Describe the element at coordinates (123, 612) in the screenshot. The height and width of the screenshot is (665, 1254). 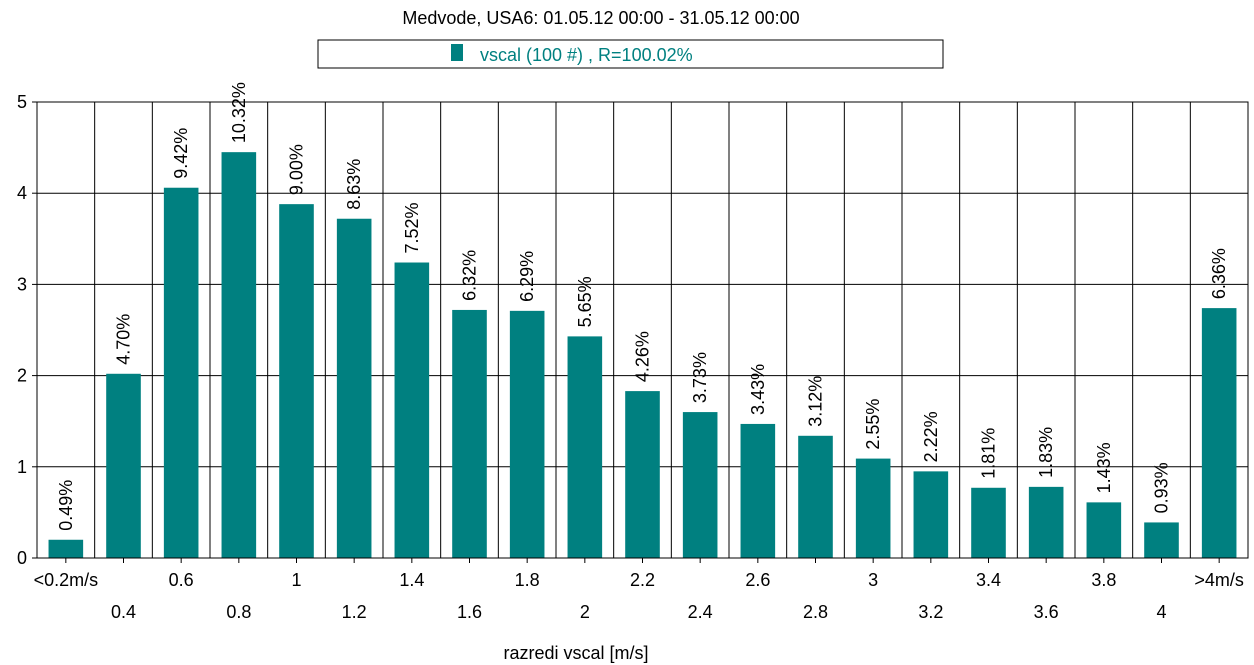
I see `x-tick-label: 0.4` at that location.